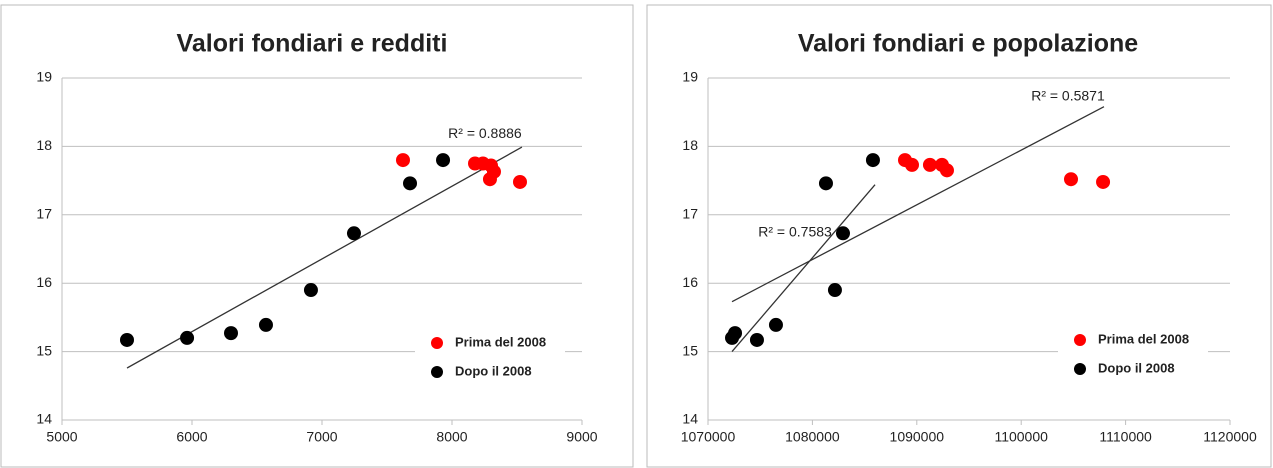 The height and width of the screenshot is (468, 1273). I want to click on r2-label: R² = 0.5871, so click(1068, 95).